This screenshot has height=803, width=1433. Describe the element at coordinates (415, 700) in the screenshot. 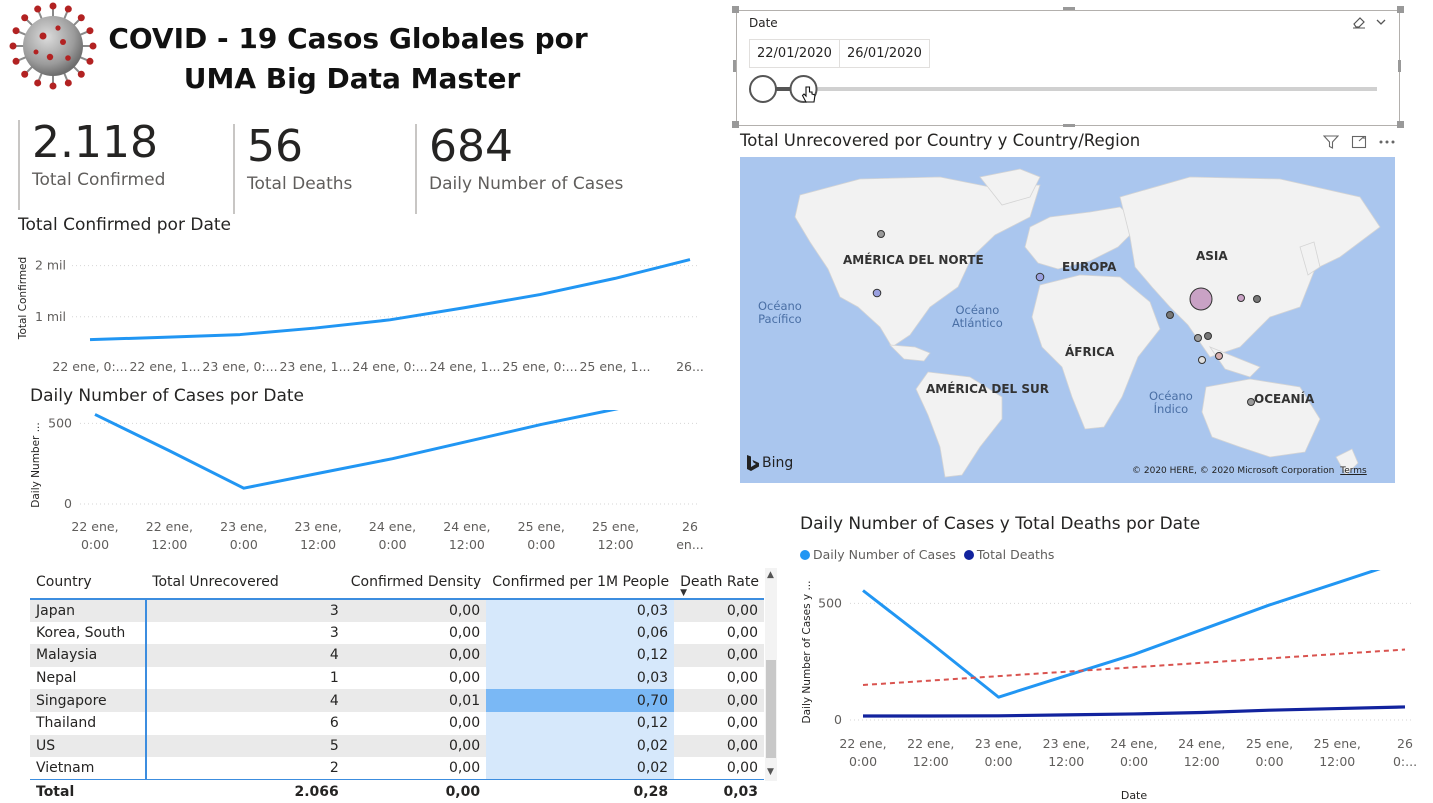

I see `cell-density: 0,01` at that location.